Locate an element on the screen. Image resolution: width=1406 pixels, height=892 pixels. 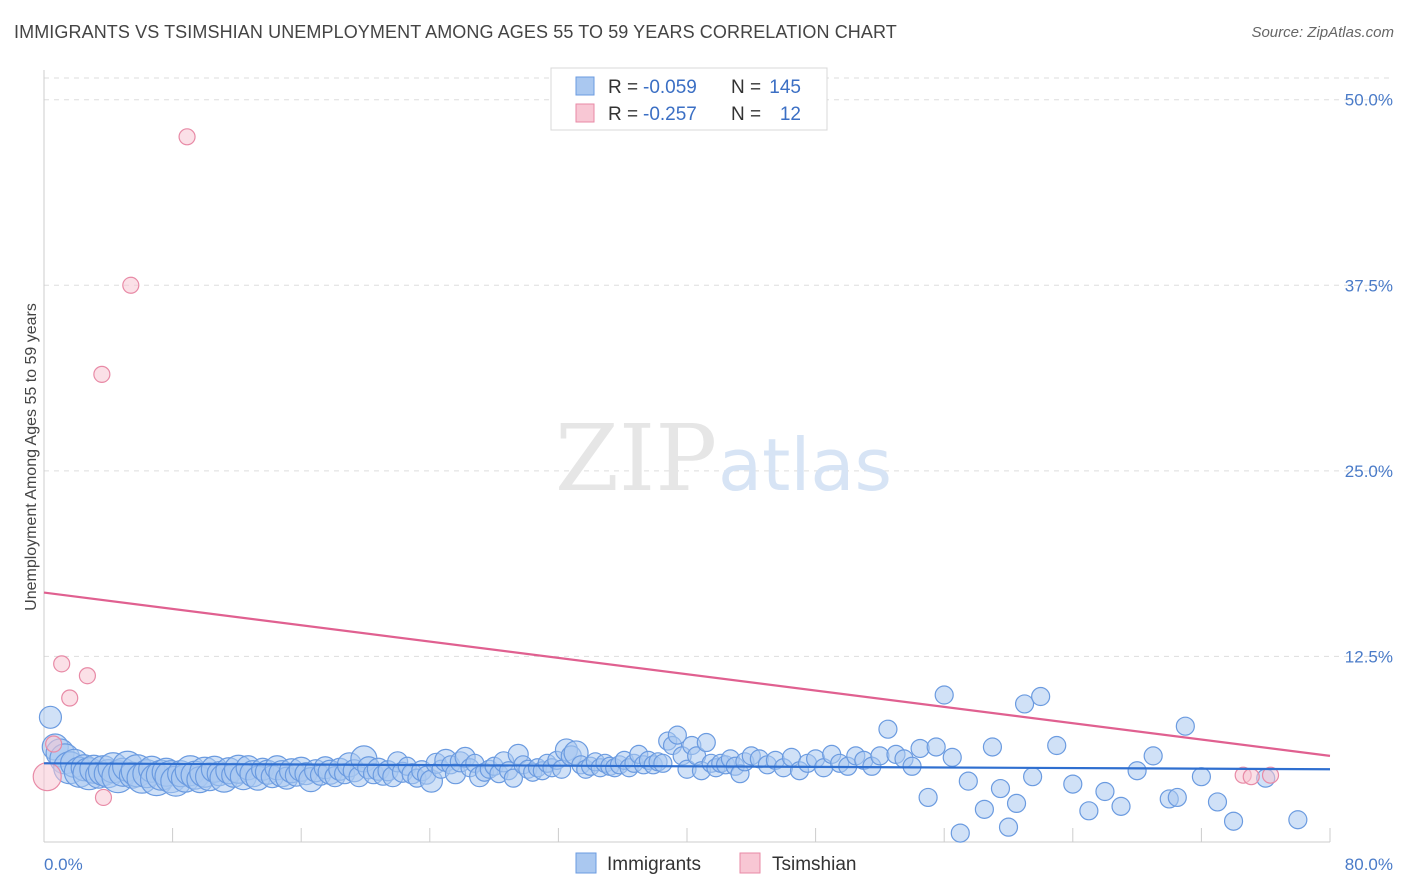
legend-swatch-tsimshian is located at coordinates (585, 113).